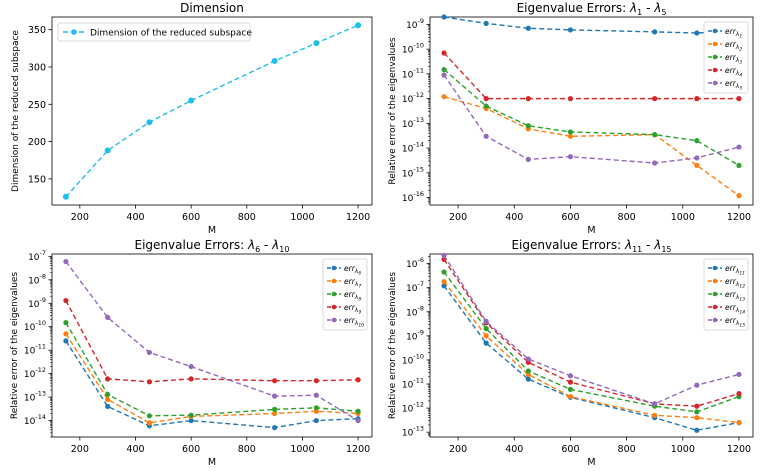 This screenshot has width=762, height=471. I want to click on y-tick-label: 10-15, so click(413, 172).